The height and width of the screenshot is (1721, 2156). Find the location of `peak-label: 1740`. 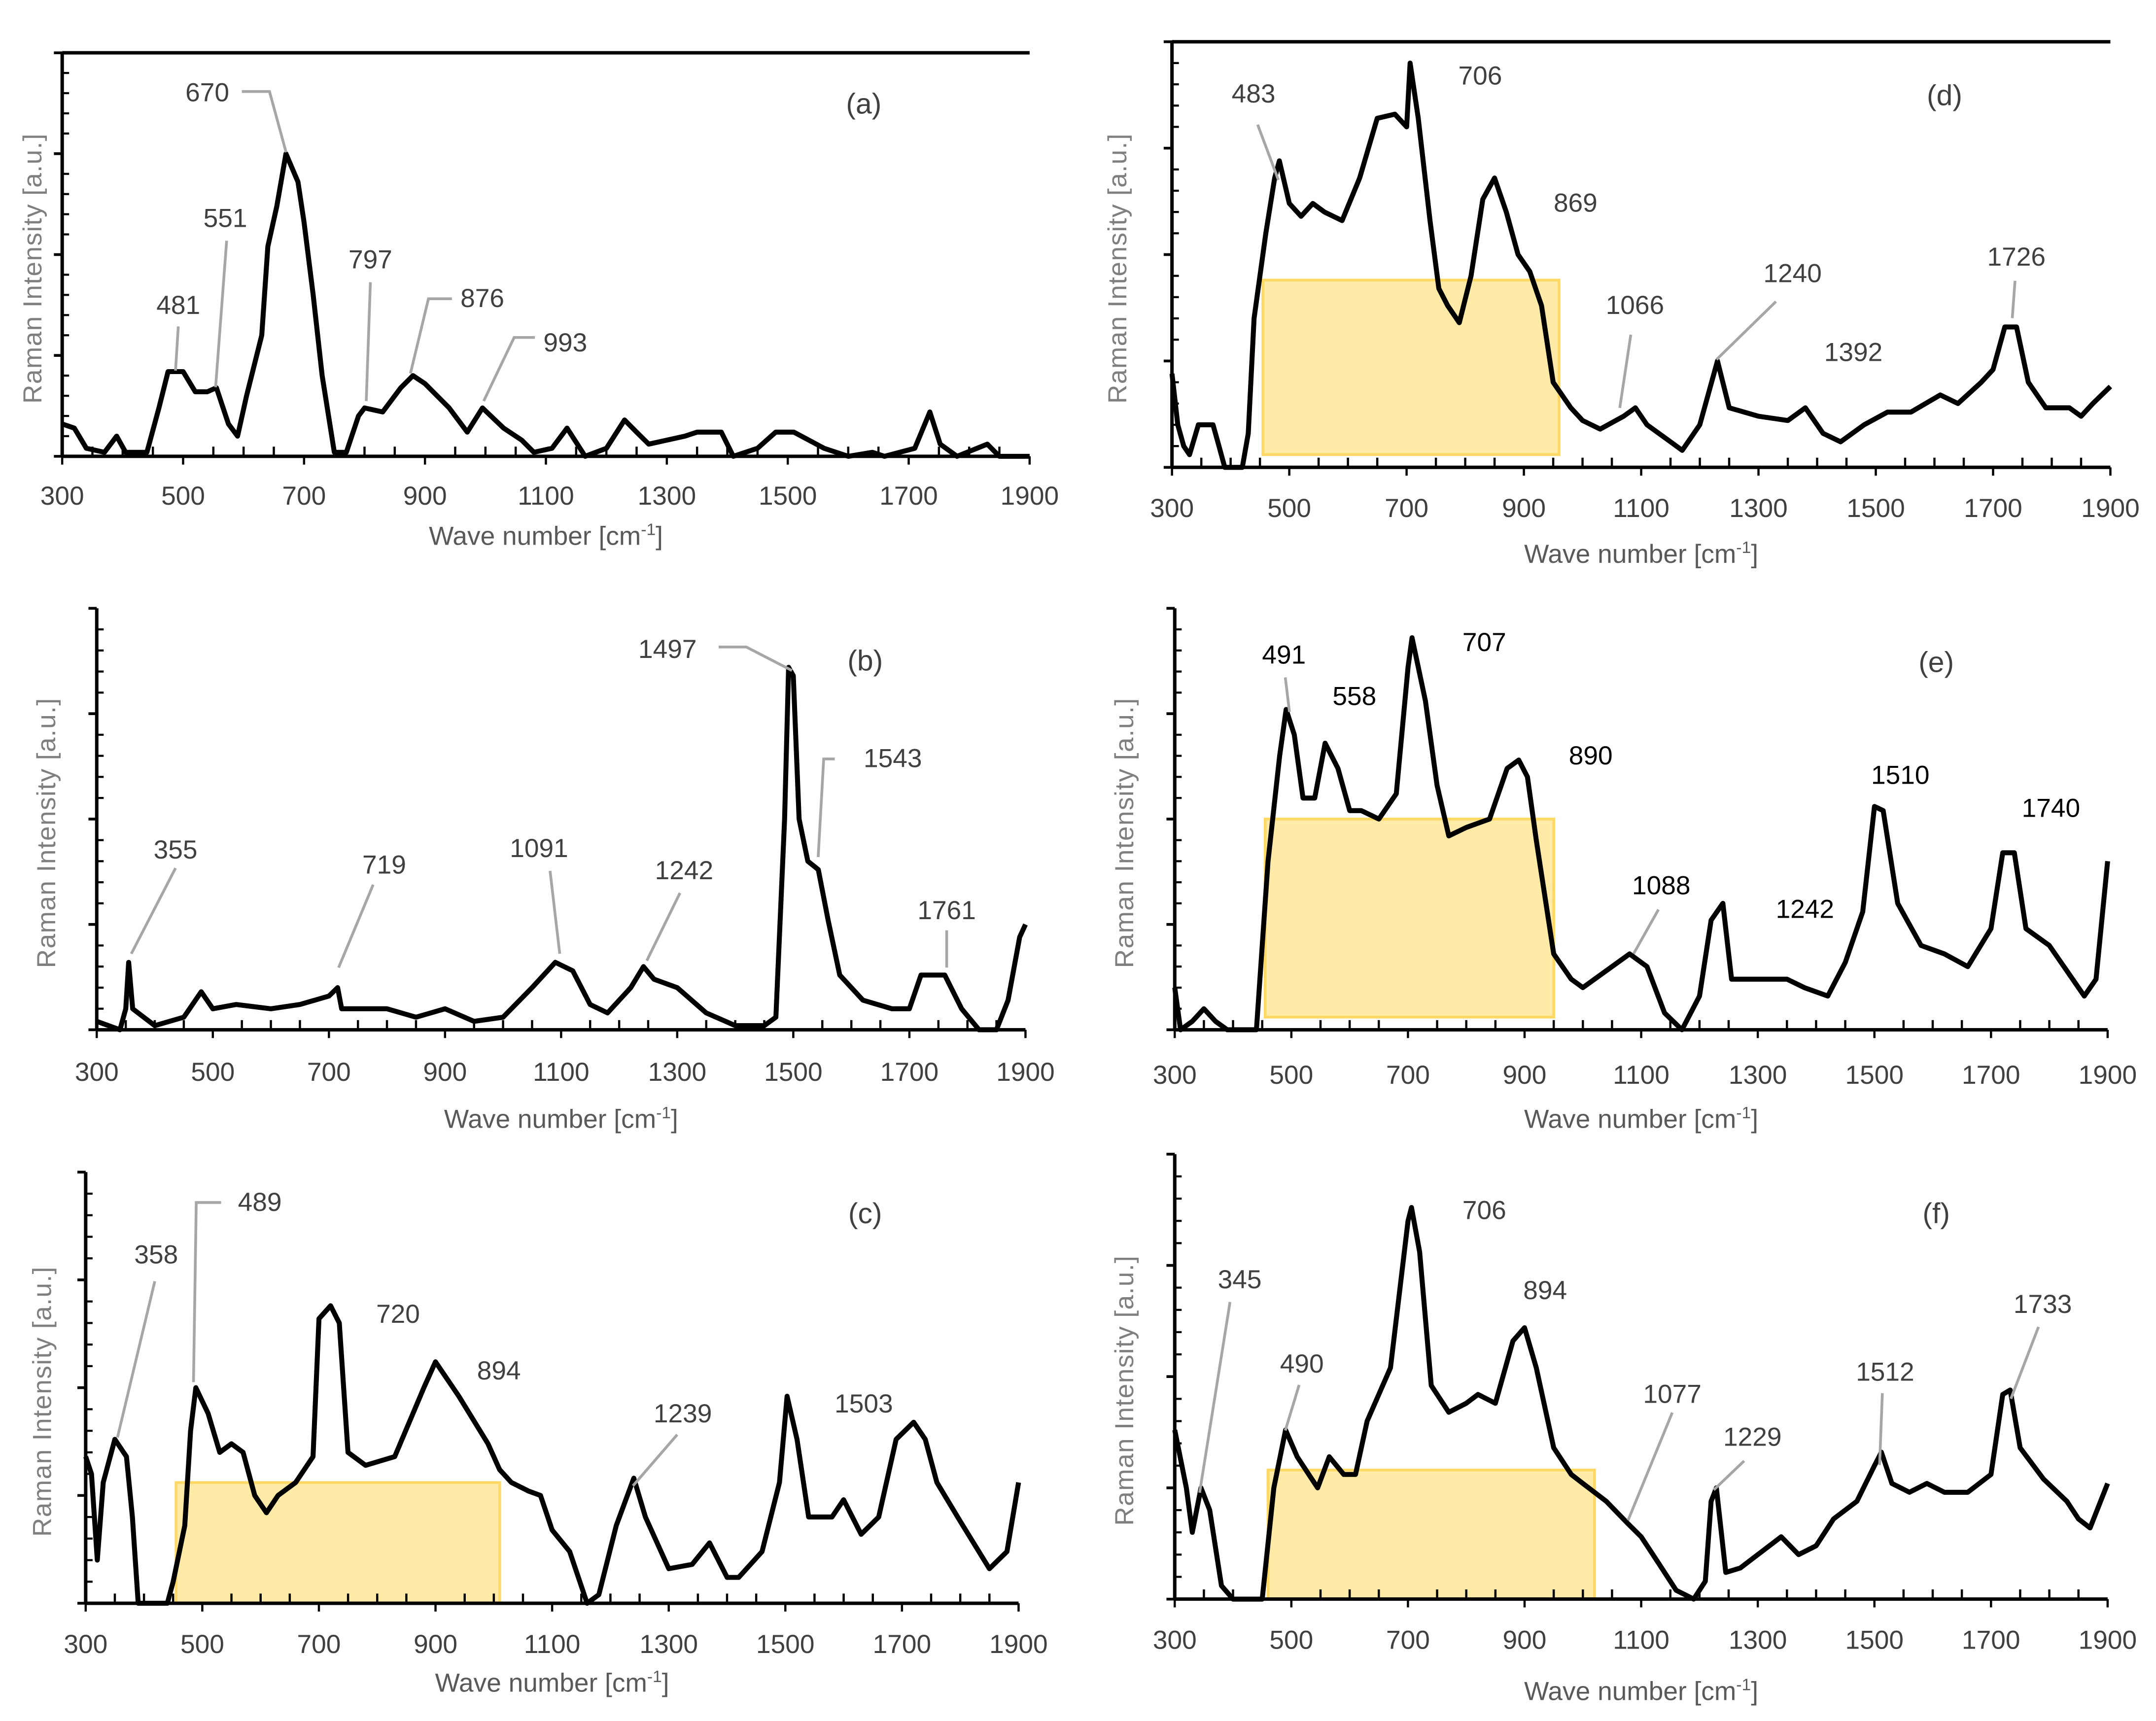

peak-label: 1740 is located at coordinates (2051, 808).